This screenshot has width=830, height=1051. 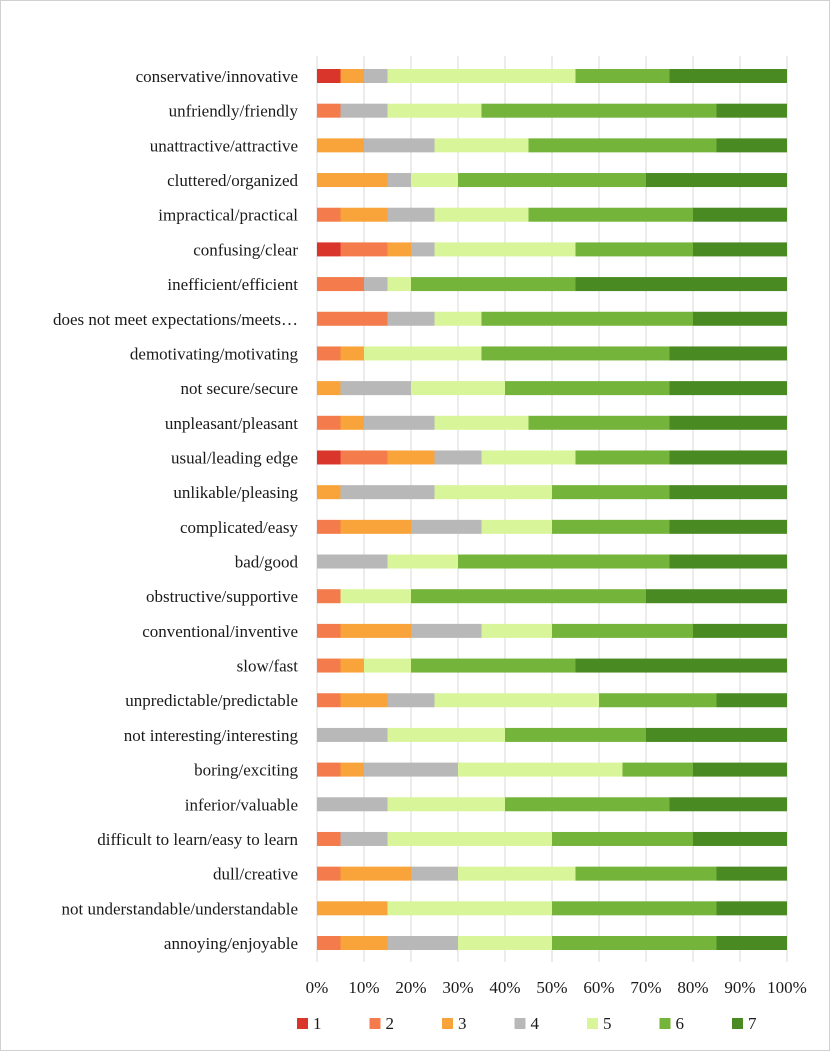 I want to click on x-tick-label: 10%, so click(x=363, y=987).